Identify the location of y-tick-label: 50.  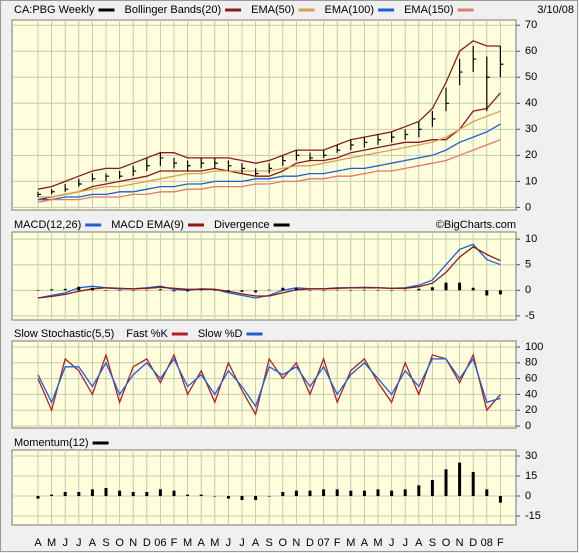
(531, 77).